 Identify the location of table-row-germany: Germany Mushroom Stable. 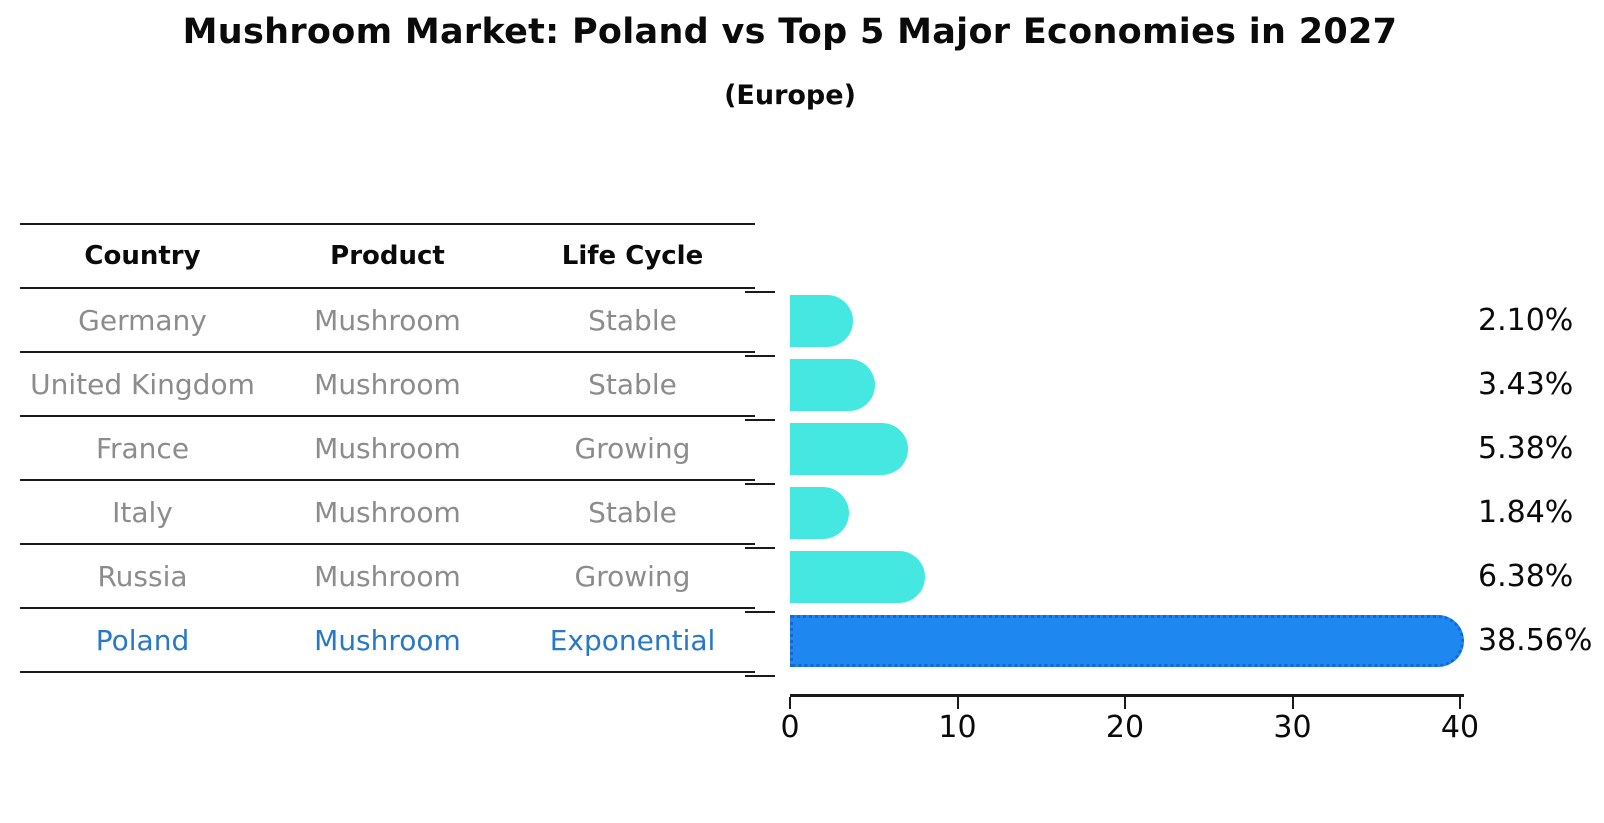
(387, 321).